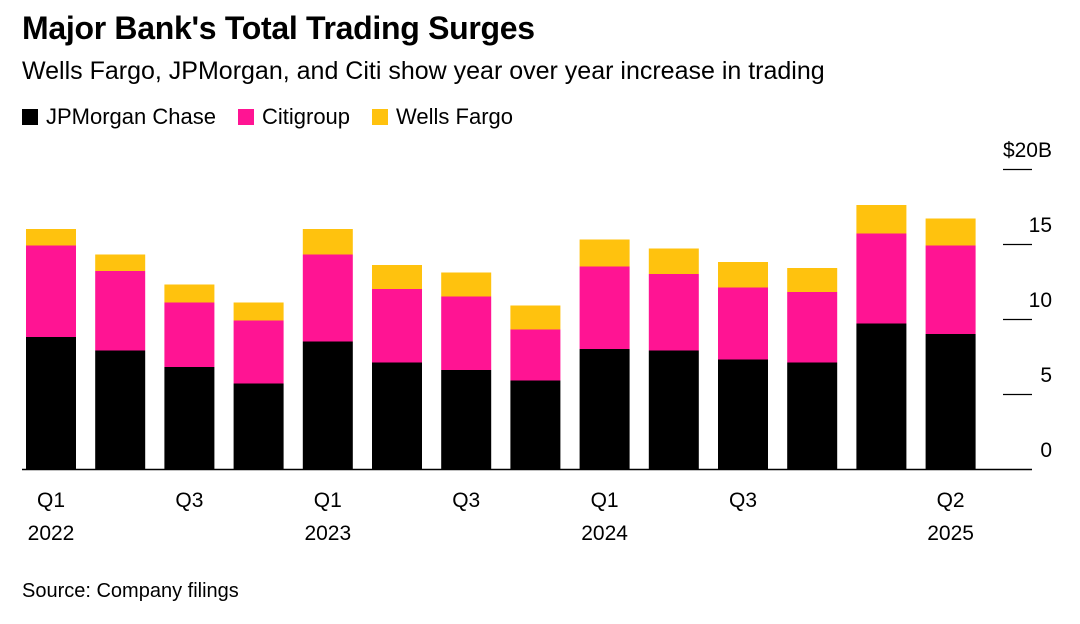 This screenshot has height=624, width=1080. What do you see at coordinates (1040, 225) in the screenshot?
I see `y-tick-label: 15` at bounding box center [1040, 225].